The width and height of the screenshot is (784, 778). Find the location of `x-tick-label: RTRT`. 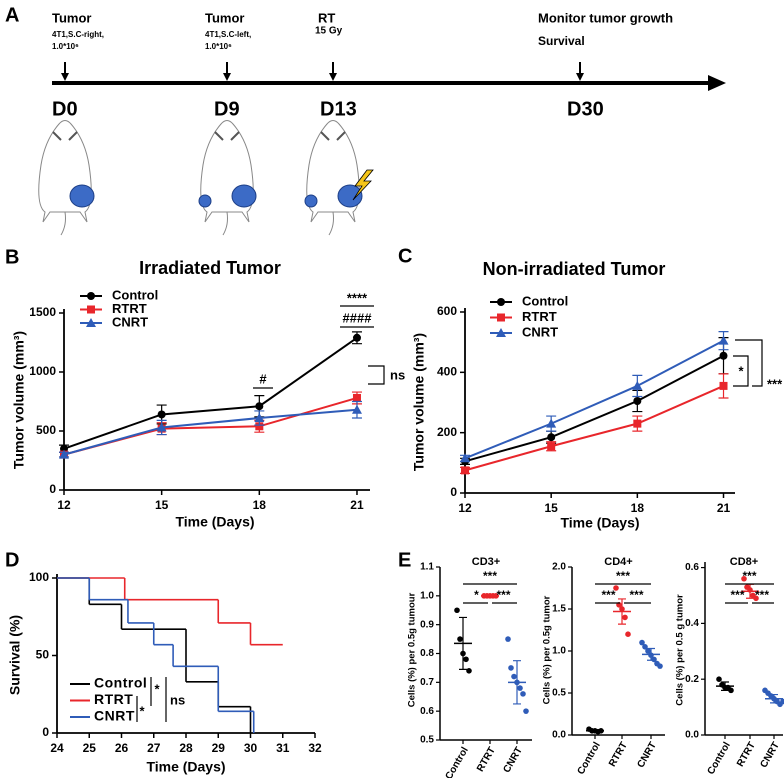

x-tick-label: RTRT is located at coordinates (746, 754).